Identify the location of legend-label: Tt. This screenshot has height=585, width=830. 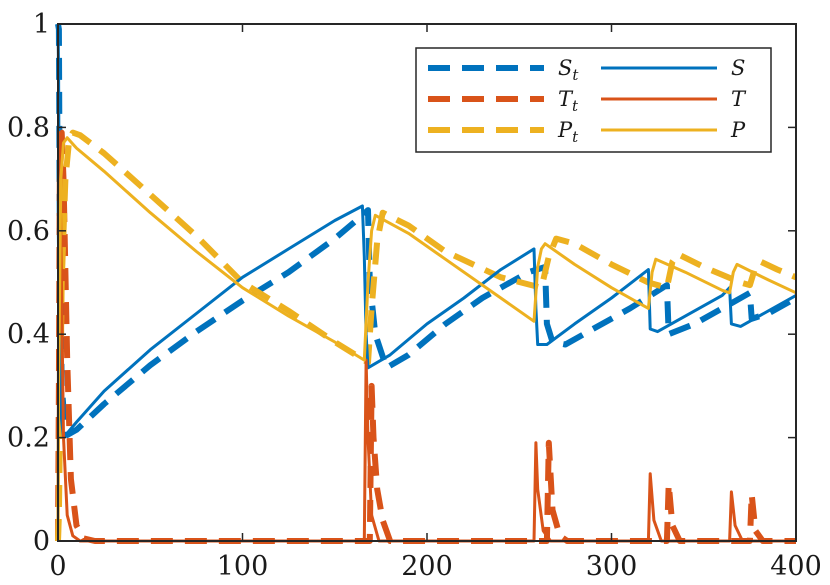
(568, 101).